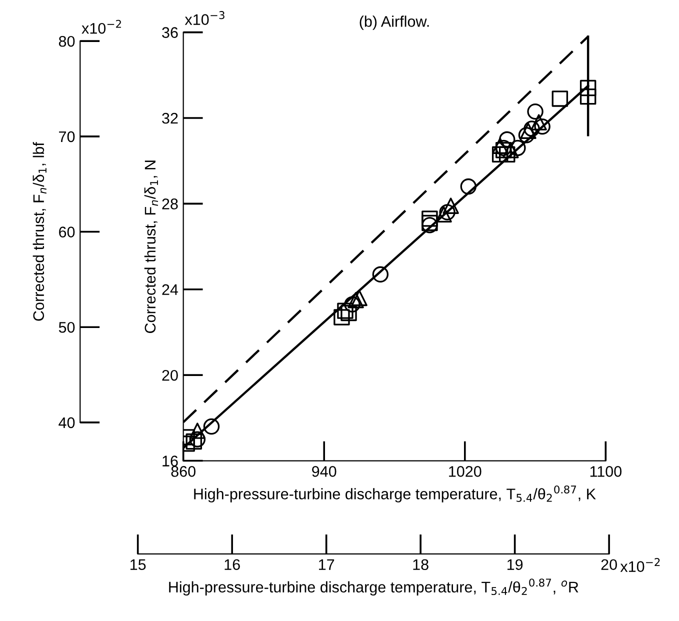  I want to click on y2-tick-label: 40, so click(66, 422).